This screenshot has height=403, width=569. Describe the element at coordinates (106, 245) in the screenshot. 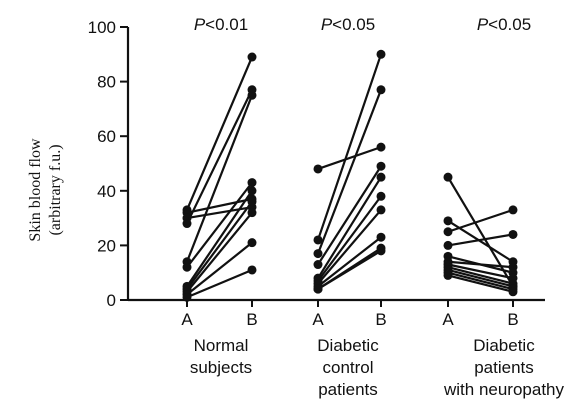

I see `y-tick-label: 20` at that location.